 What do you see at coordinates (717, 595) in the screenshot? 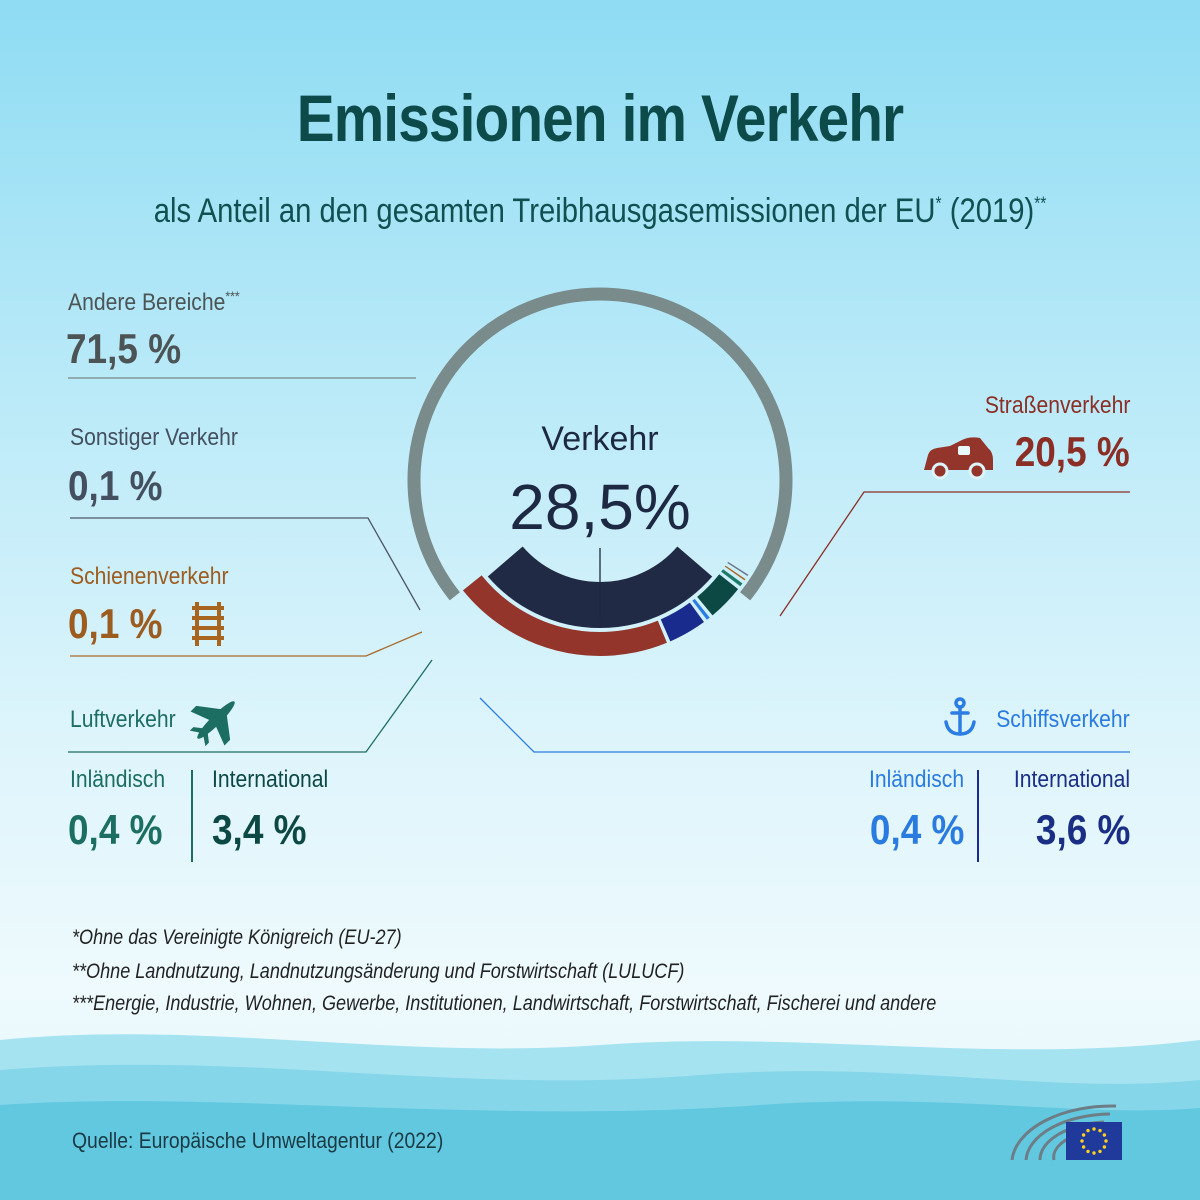
I see `arc-luft-international` at bounding box center [717, 595].